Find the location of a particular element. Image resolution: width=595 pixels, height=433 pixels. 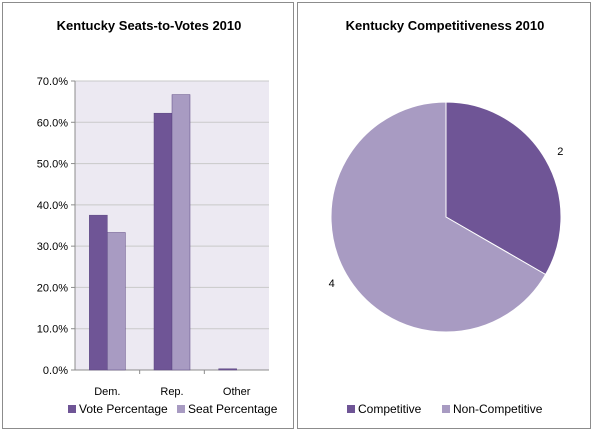

y-tick-label: 40.0% is located at coordinates (52, 206).